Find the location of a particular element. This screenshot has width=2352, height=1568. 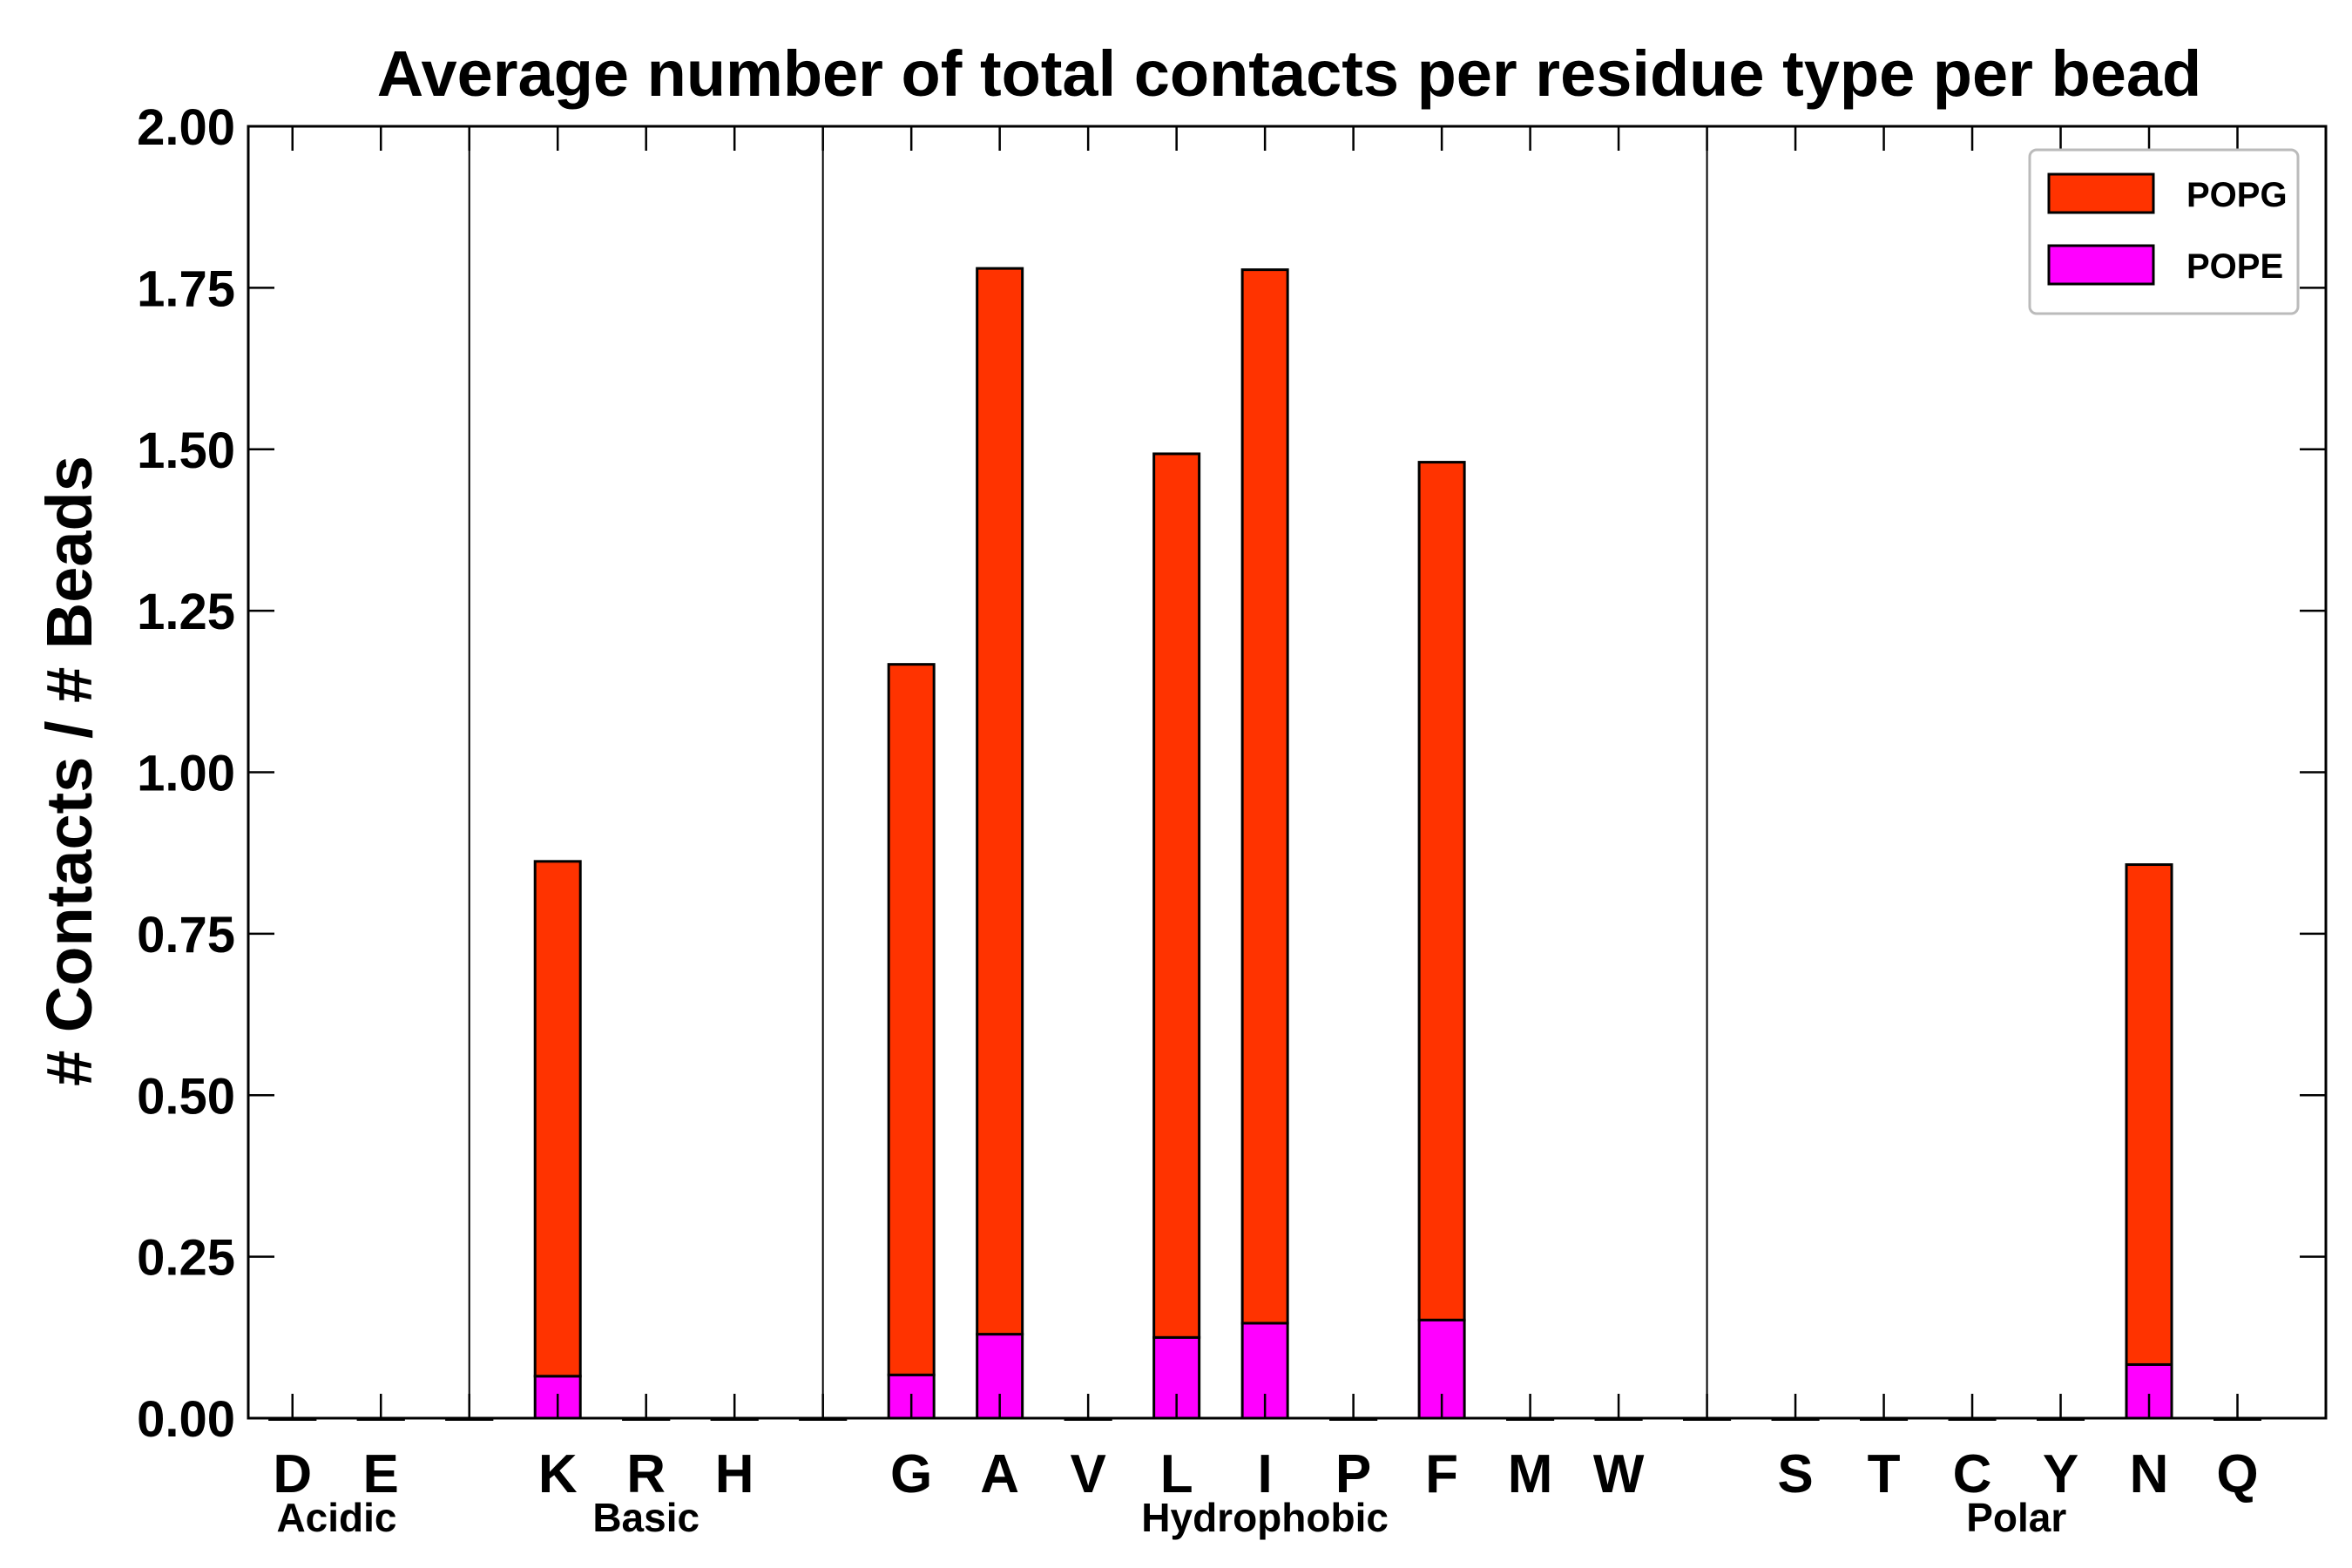

x-tick-label-W: W is located at coordinates (1619, 1474).